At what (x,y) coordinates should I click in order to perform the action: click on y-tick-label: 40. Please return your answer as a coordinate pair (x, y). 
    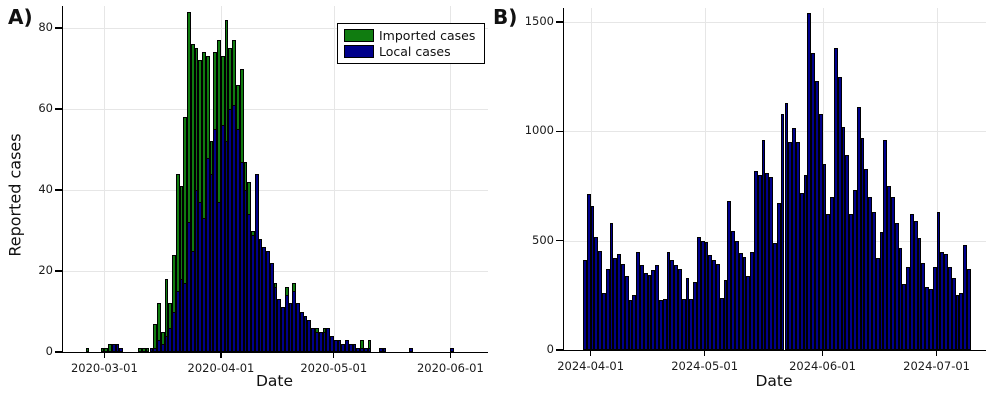
    Looking at the image, I should click on (45, 189).